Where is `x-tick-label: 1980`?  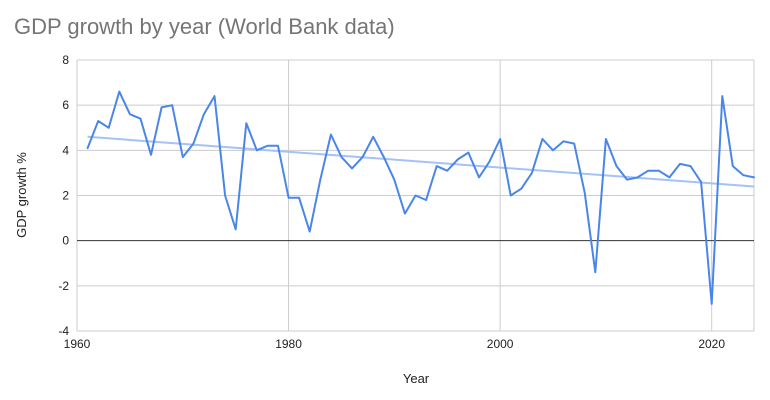 x-tick-label: 1980 is located at coordinates (288, 344).